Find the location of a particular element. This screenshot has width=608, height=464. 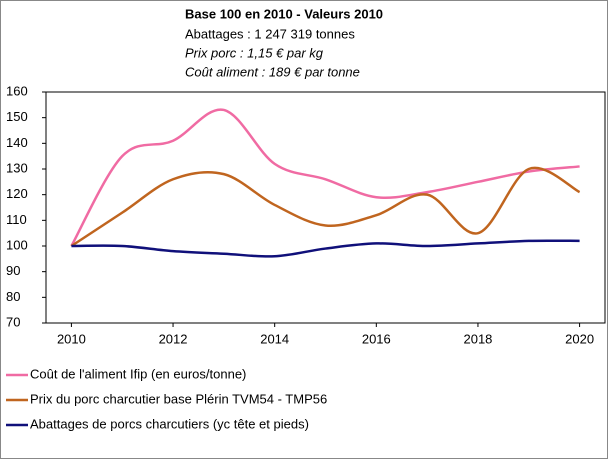

y-tick-label: 100 is located at coordinates (17, 244).